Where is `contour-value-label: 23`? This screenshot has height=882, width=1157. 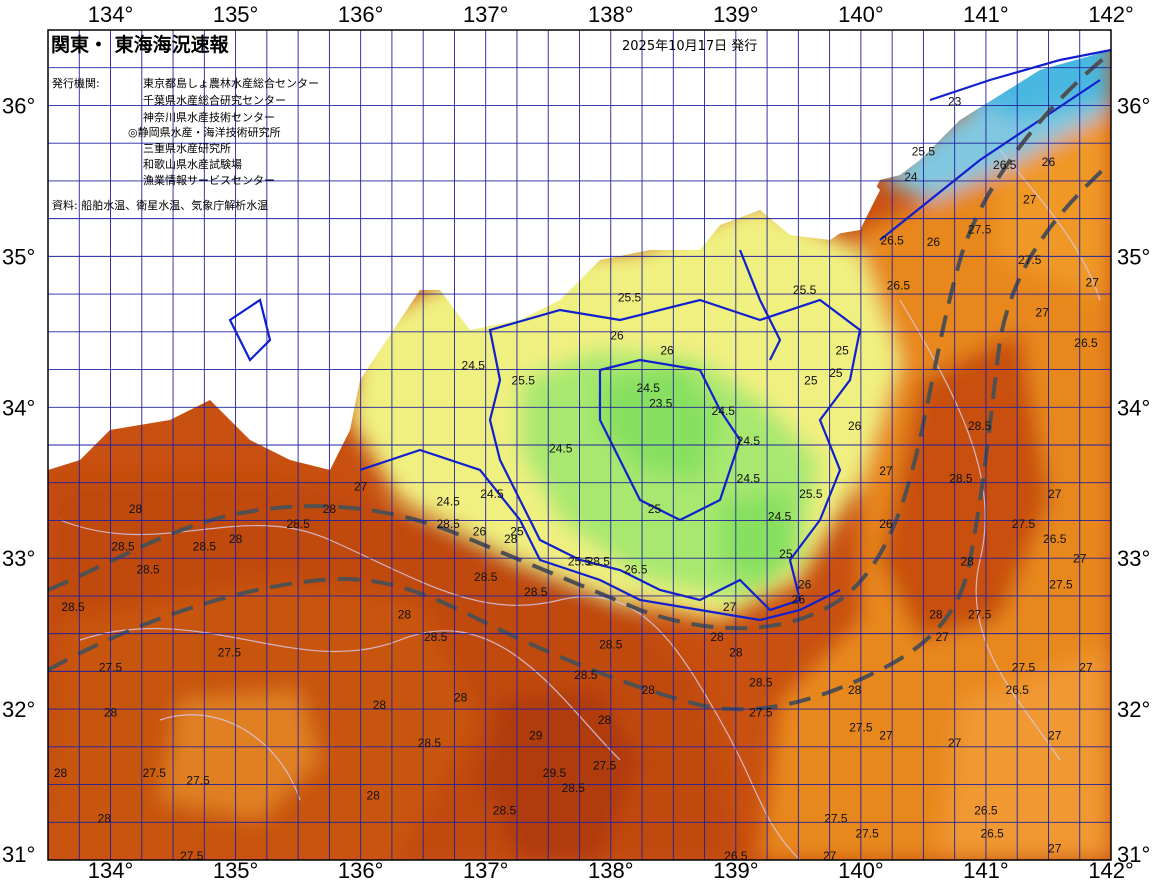 contour-value-label: 23 is located at coordinates (955, 101).